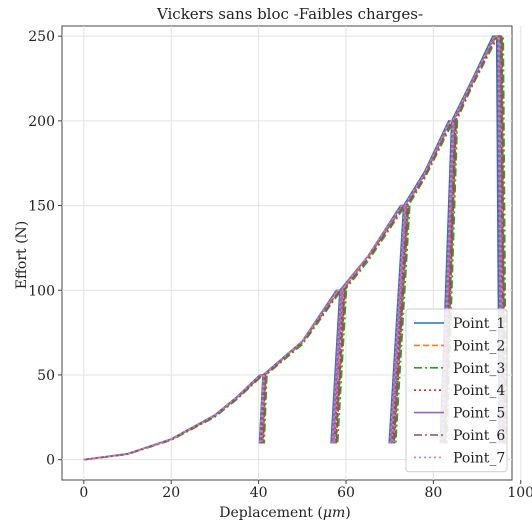 This screenshot has height=529, width=532. I want to click on y-tick-label: 200, so click(41, 122).